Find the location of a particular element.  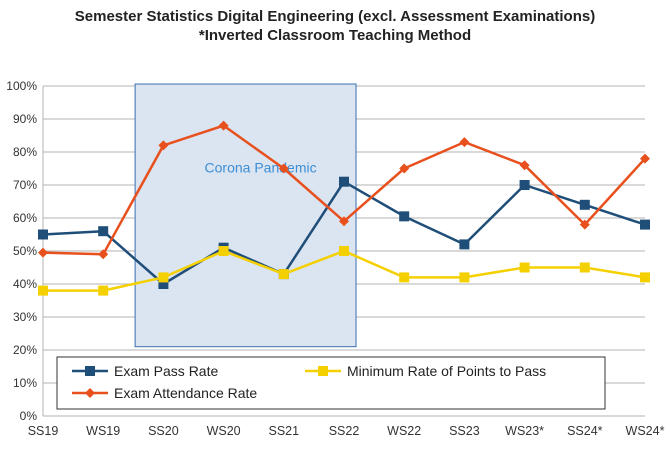

x-tick-label: WS23* is located at coordinates (524, 431).